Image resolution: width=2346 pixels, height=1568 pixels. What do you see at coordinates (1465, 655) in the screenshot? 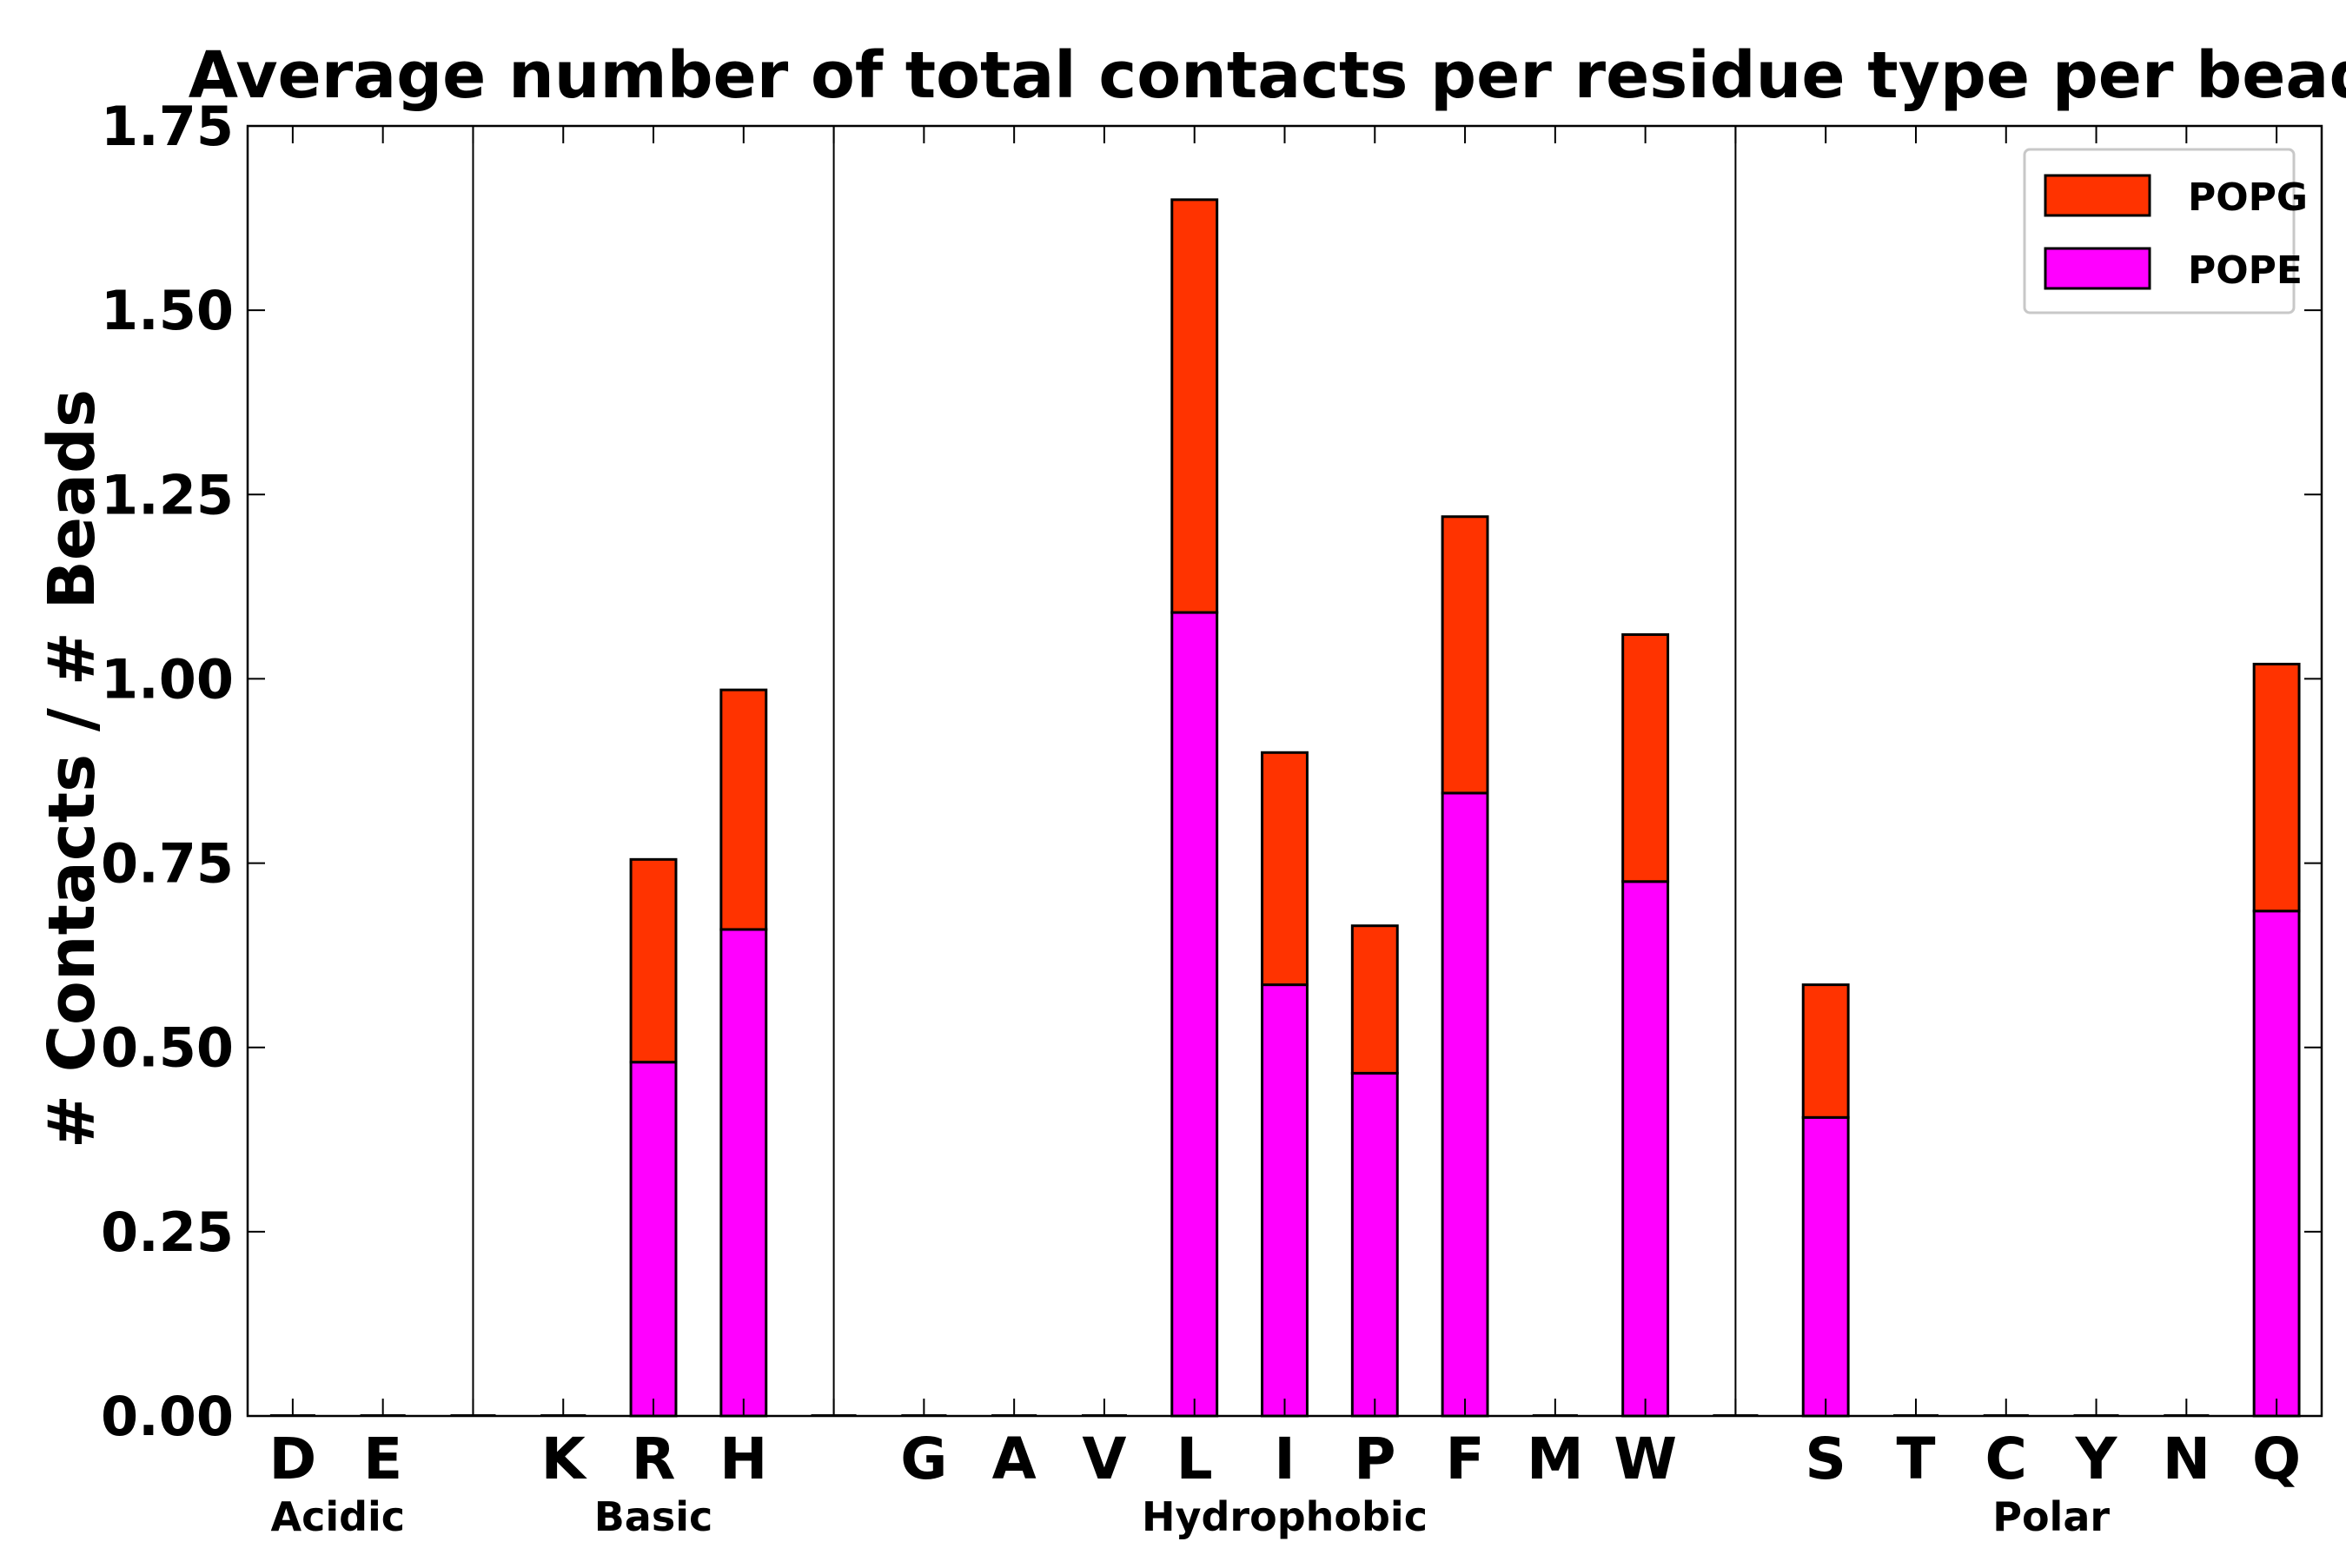
I see `bar-popg-F` at bounding box center [1465, 655].